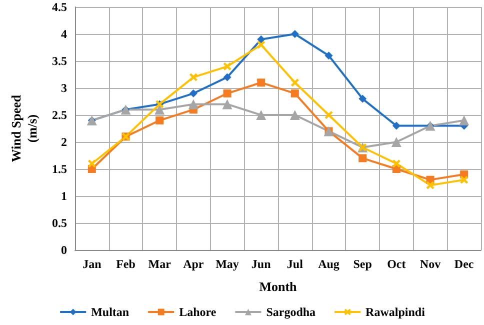 The height and width of the screenshot is (325, 484). I want to click on y-axis-title: Wind Speed (m/s), so click(24, 128).